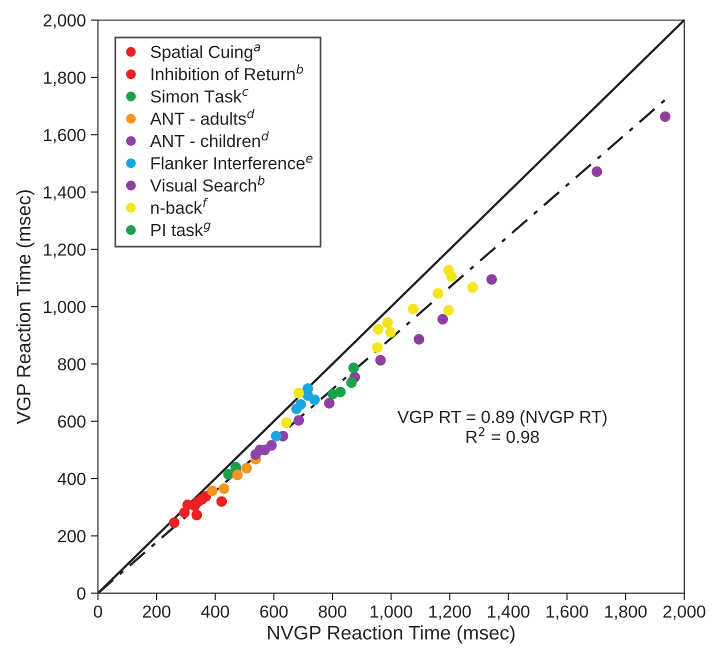  I want to click on x-tick-label: 400, so click(215, 611).